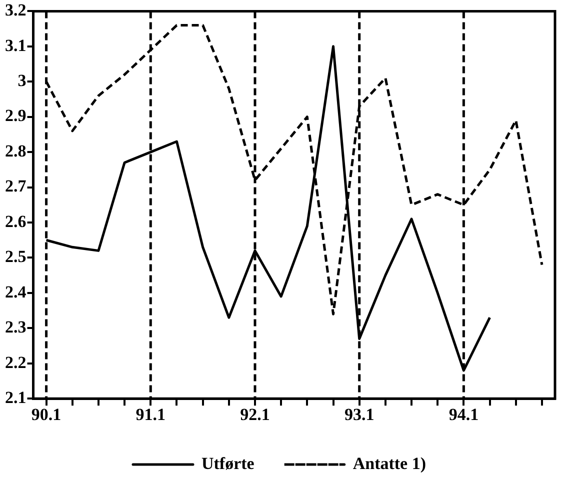 The width and height of the screenshot is (567, 493). I want to click on y-tick-label: 2.4, so click(16, 292).